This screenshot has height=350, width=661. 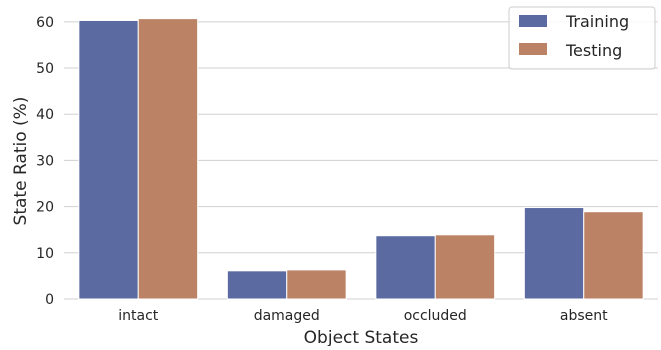 I want to click on bar-training-intact, so click(x=108, y=159).